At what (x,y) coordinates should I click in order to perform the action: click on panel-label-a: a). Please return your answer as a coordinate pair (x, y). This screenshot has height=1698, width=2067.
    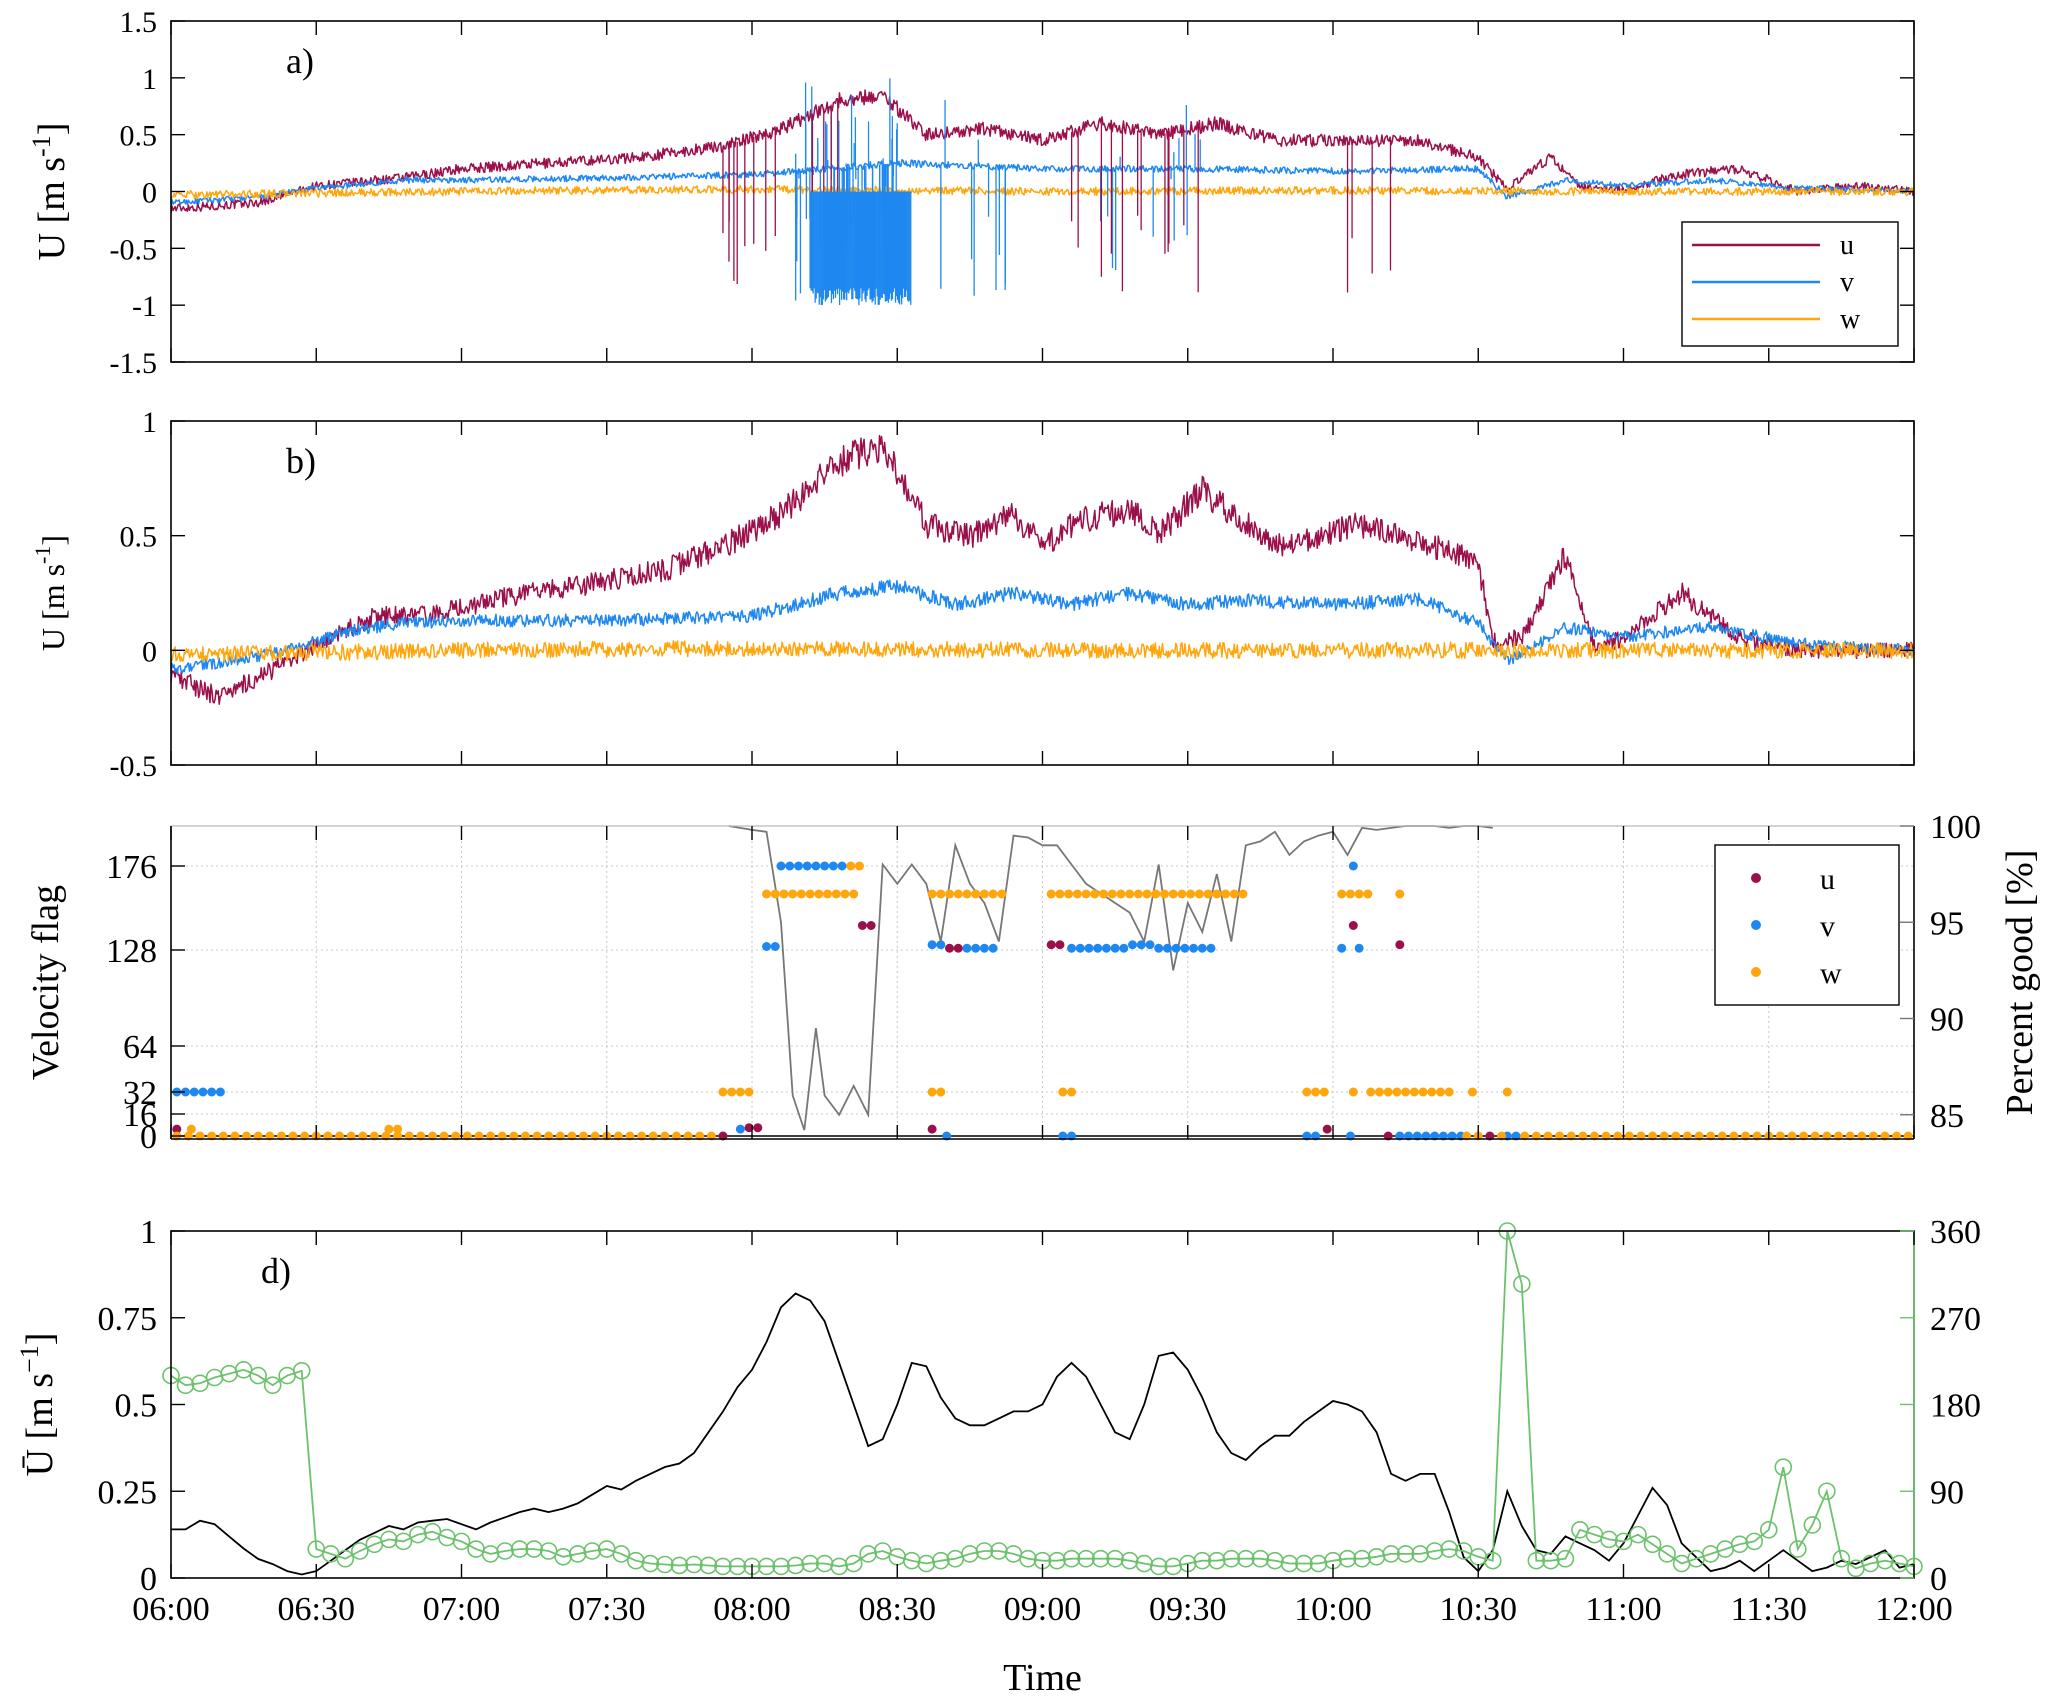
    Looking at the image, I should click on (300, 61).